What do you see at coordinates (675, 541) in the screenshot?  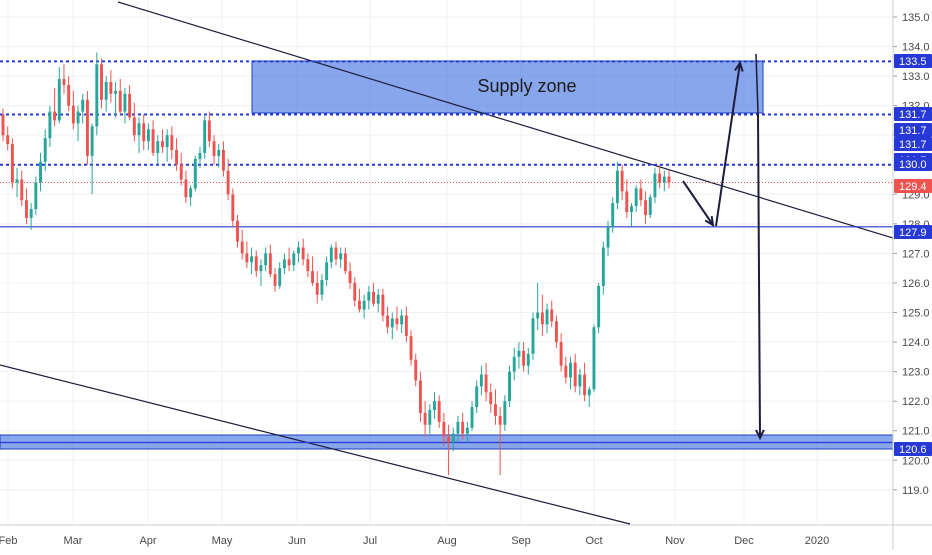 I see `x-tick-label: Nov` at bounding box center [675, 541].